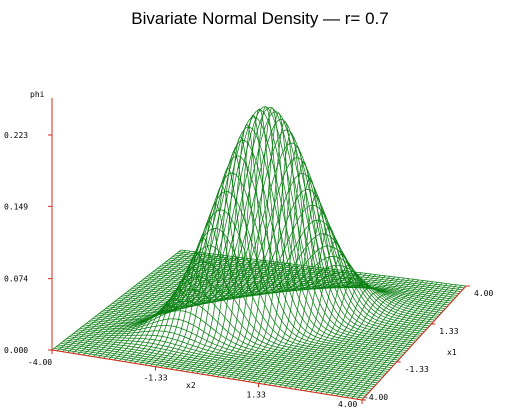 This screenshot has width=520, height=420. I want to click on x2-axis-line, so click(207, 375).